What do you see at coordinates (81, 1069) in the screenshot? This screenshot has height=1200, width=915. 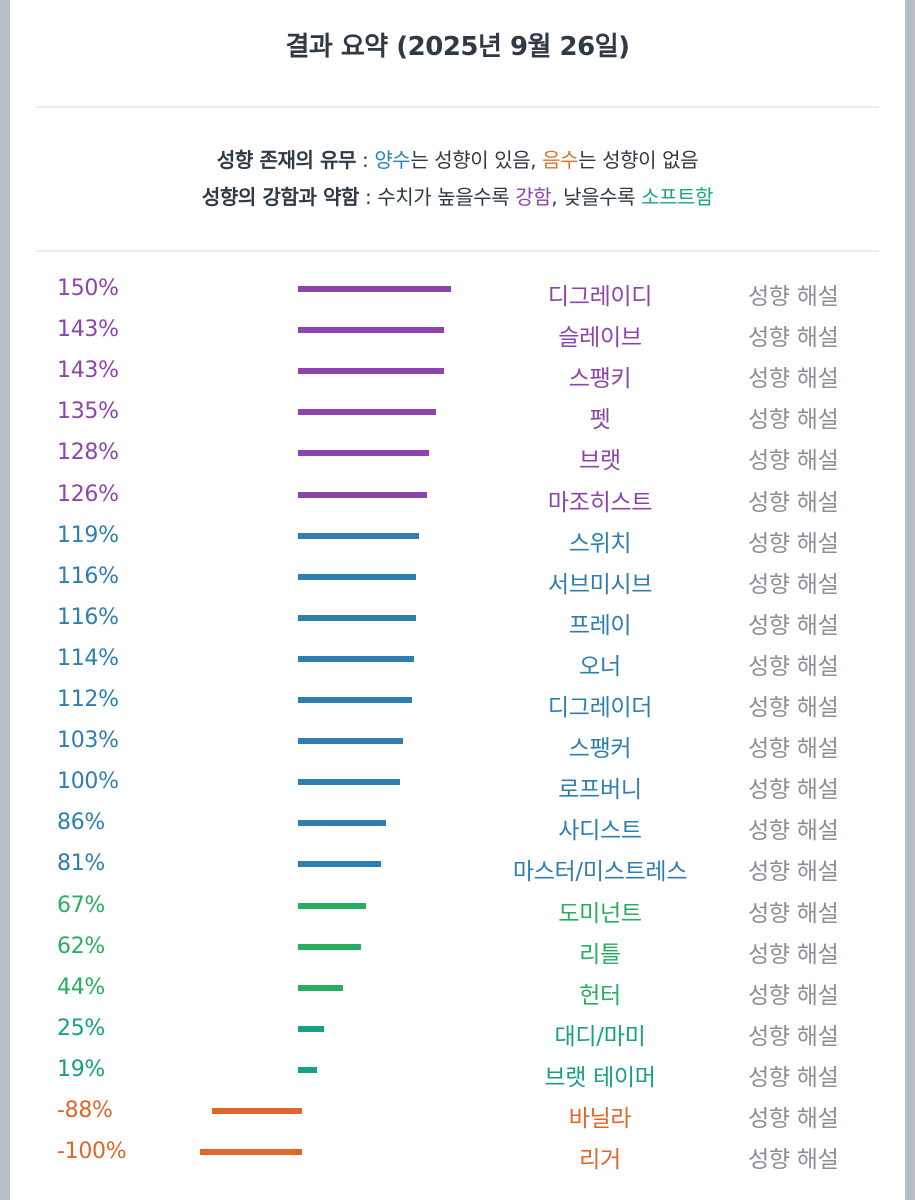 I see `percent-label: 19%` at bounding box center [81, 1069].